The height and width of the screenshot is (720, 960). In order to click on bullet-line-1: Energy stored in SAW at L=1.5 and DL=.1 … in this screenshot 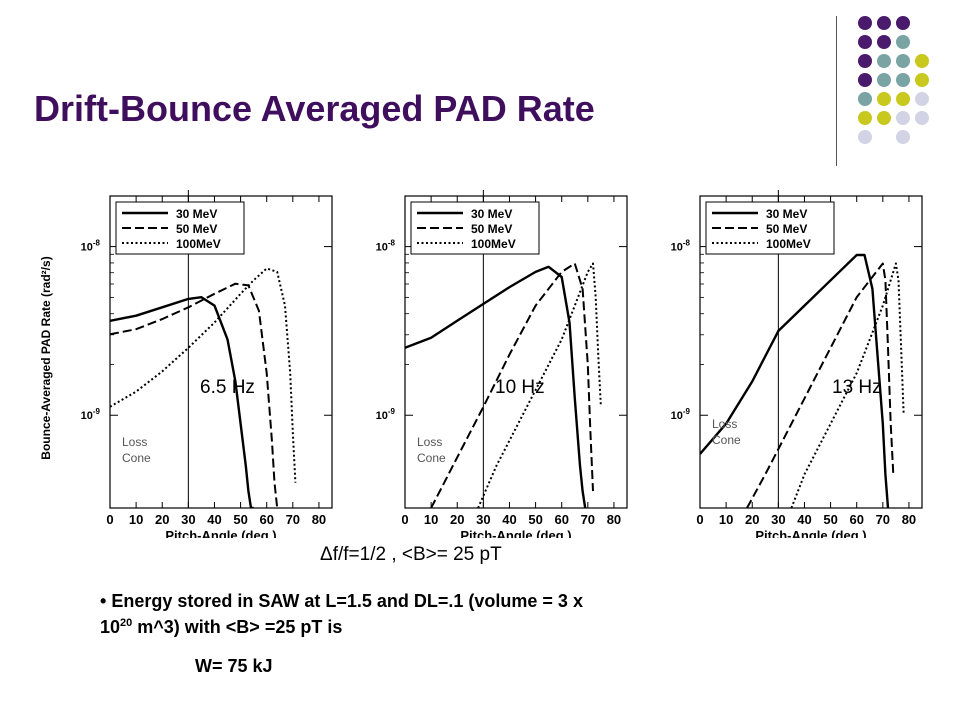, I will do `click(347, 601)`.